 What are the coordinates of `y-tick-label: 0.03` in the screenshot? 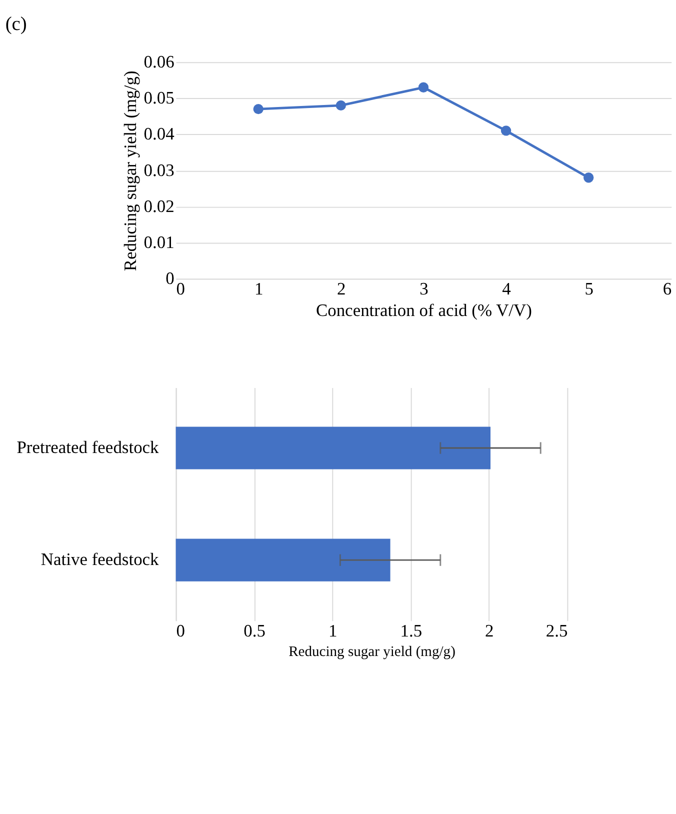 It's located at (159, 170).